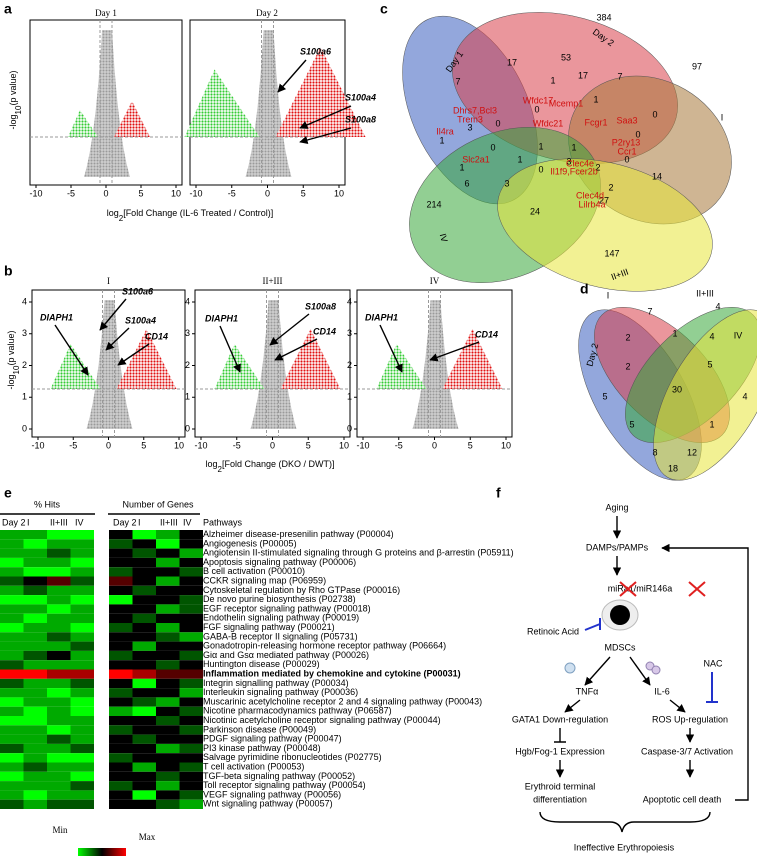  What do you see at coordinates (470, 119) in the screenshot?
I see `gene-label: Trem3` at bounding box center [470, 119].